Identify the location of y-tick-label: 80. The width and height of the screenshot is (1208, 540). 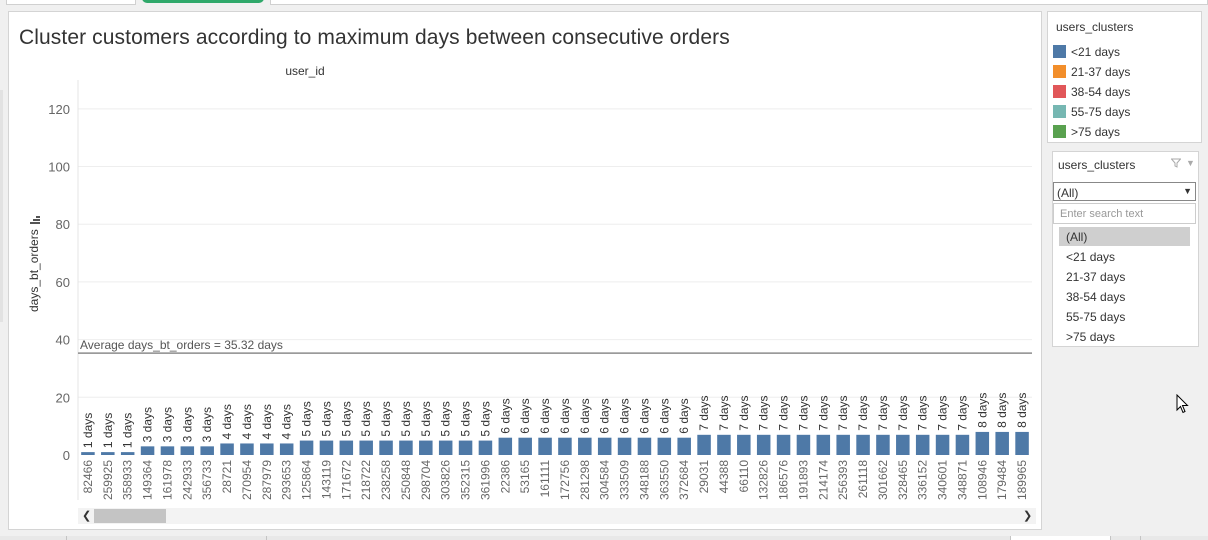
(63, 224).